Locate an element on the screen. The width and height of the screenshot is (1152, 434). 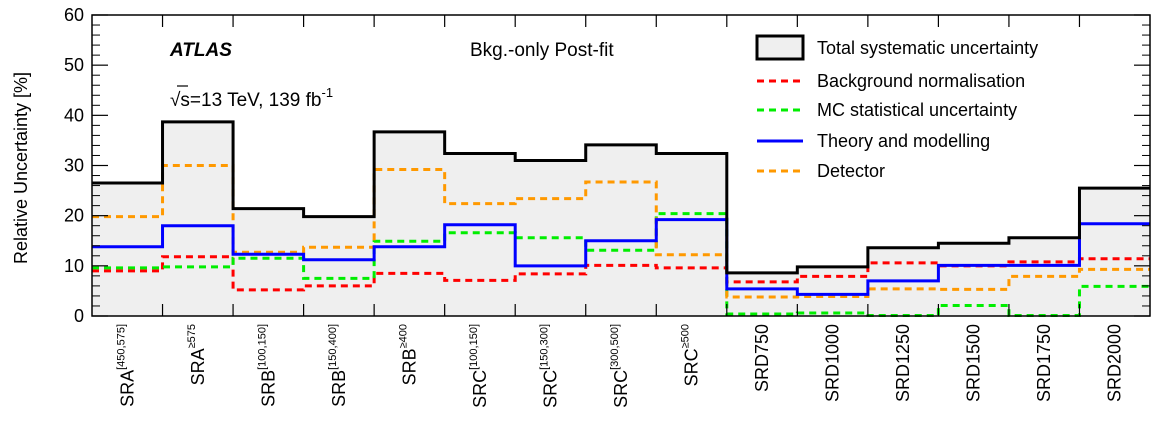
x-category-text: SRB[150,400] is located at coordinates (338, 365).